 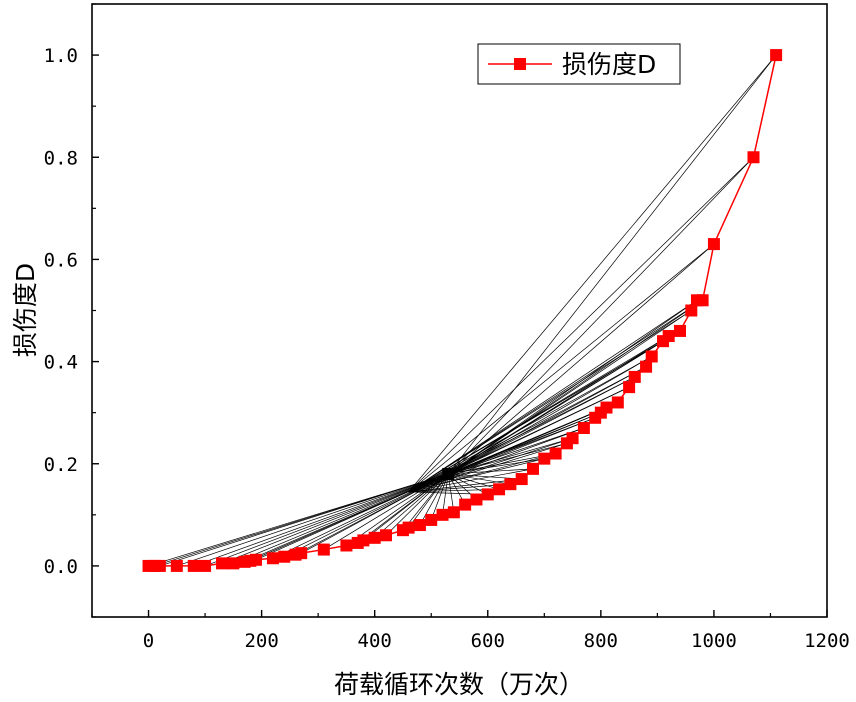 I want to click on x-tick-label: 800, so click(x=601, y=641).